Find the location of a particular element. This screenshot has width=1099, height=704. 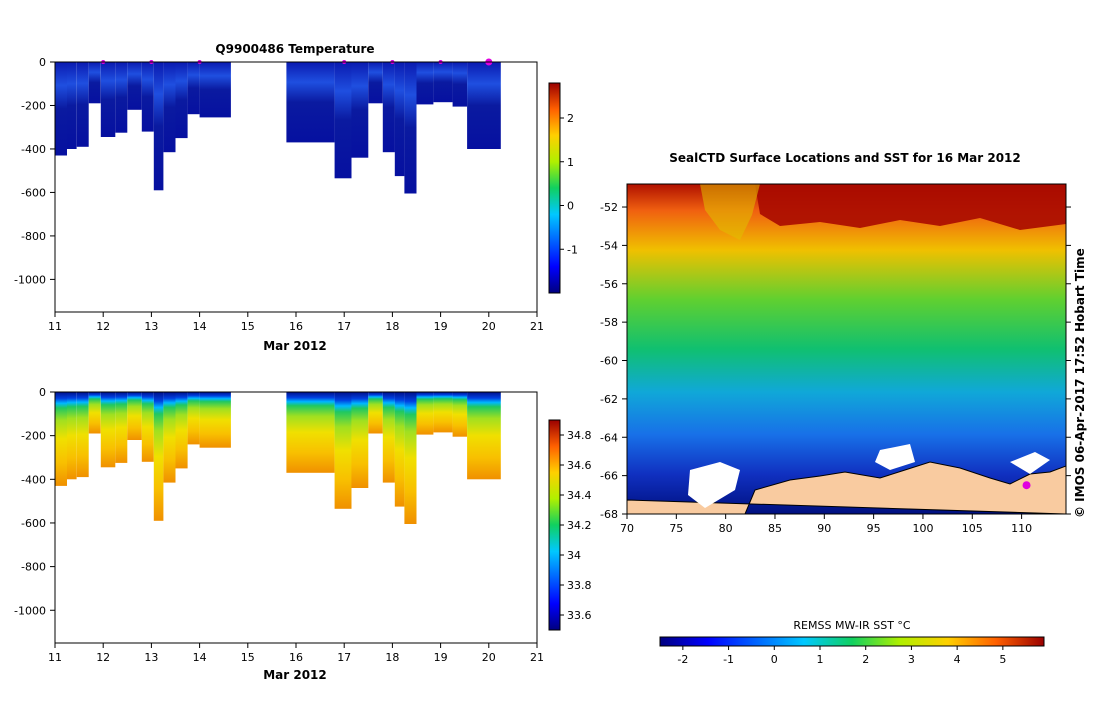

salinity-y-ticks: 0 -200 -400 -600 -800 -1000 is located at coordinates (34, 501).